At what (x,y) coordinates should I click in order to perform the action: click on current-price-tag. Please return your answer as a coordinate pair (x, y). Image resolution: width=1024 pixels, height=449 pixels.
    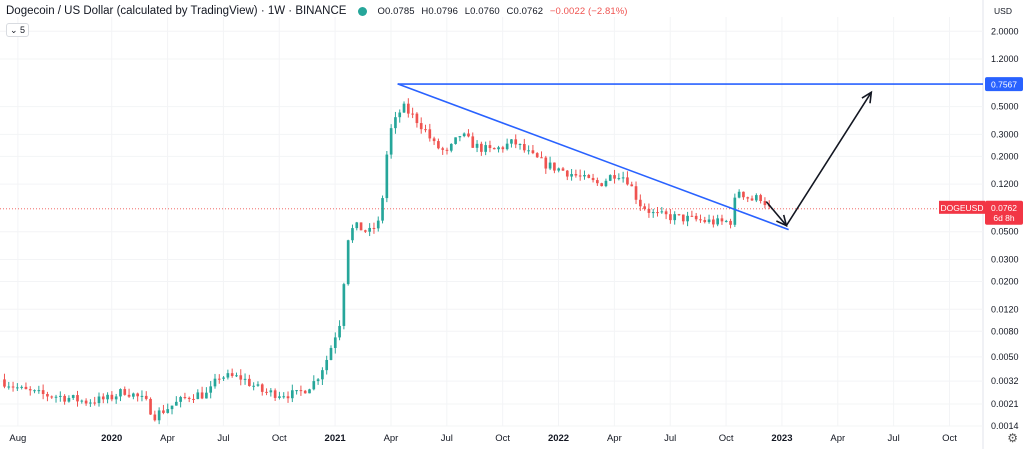
    Looking at the image, I should click on (1004, 212).